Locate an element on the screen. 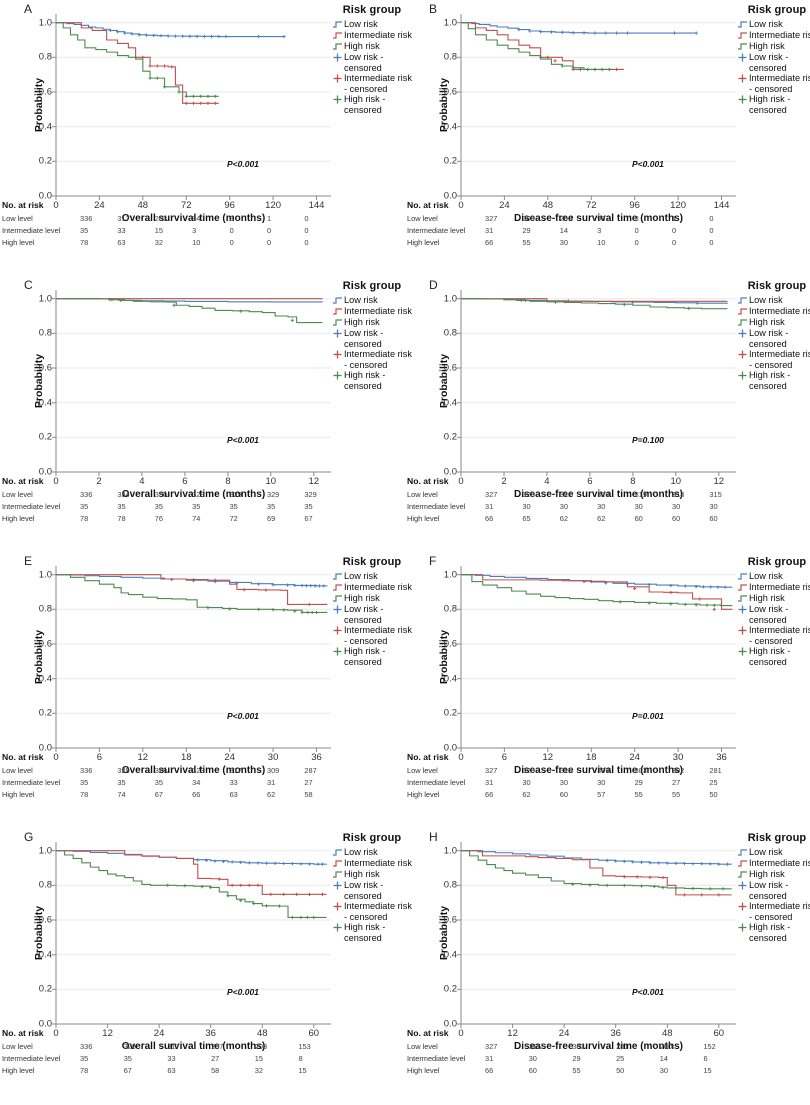 The image size is (810, 1105). risk-count-cell: 319 is located at coordinates (640, 494).